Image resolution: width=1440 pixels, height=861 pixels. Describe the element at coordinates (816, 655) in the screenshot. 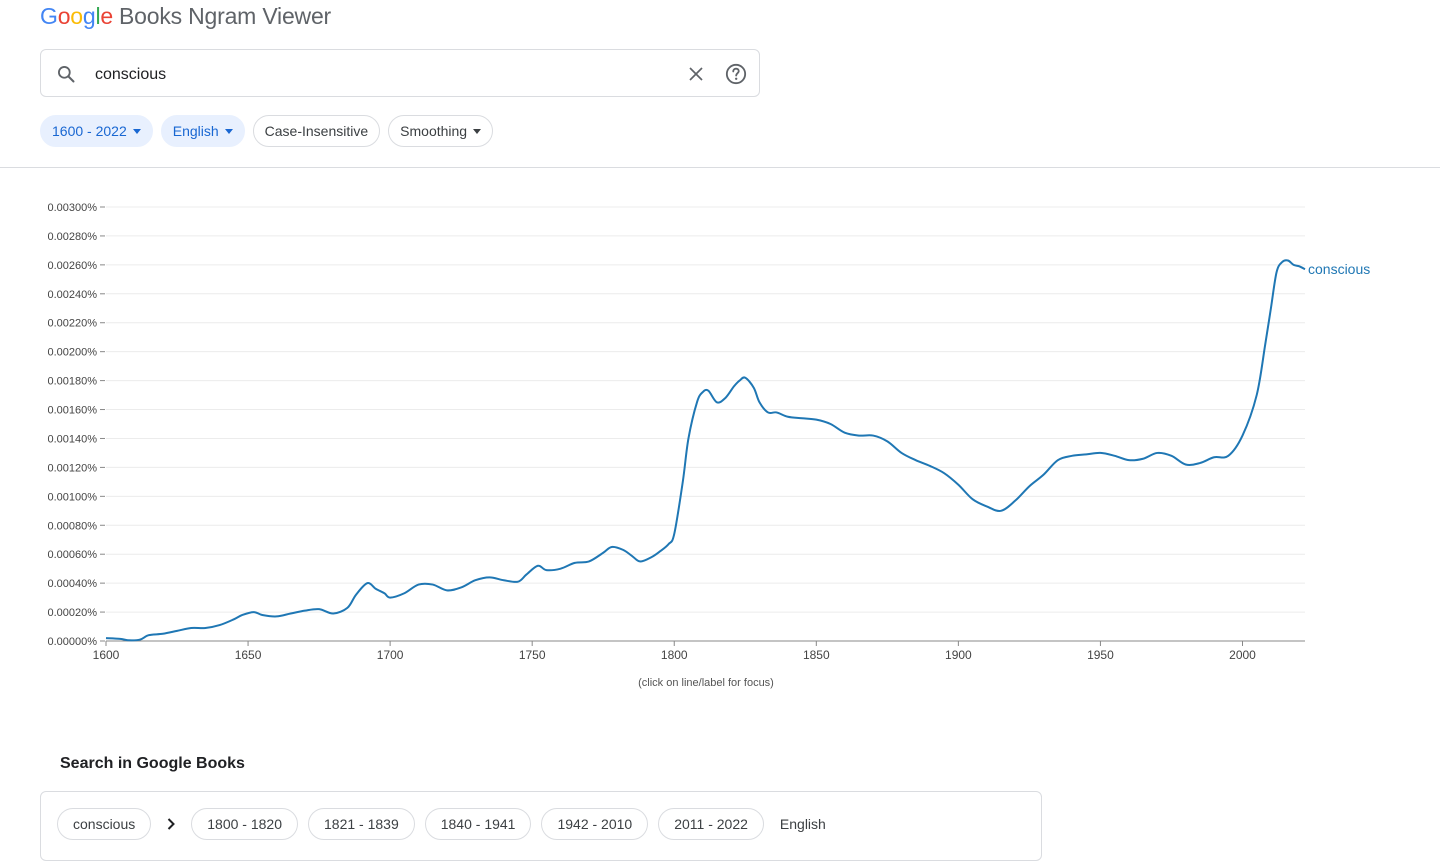

I see `x-tick-label: 1850` at that location.